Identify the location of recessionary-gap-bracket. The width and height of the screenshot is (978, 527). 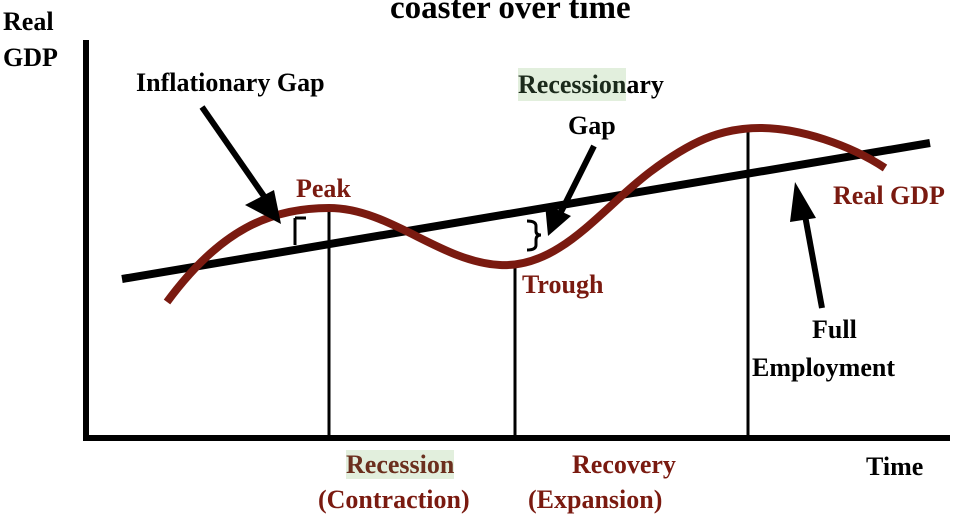
(534, 235).